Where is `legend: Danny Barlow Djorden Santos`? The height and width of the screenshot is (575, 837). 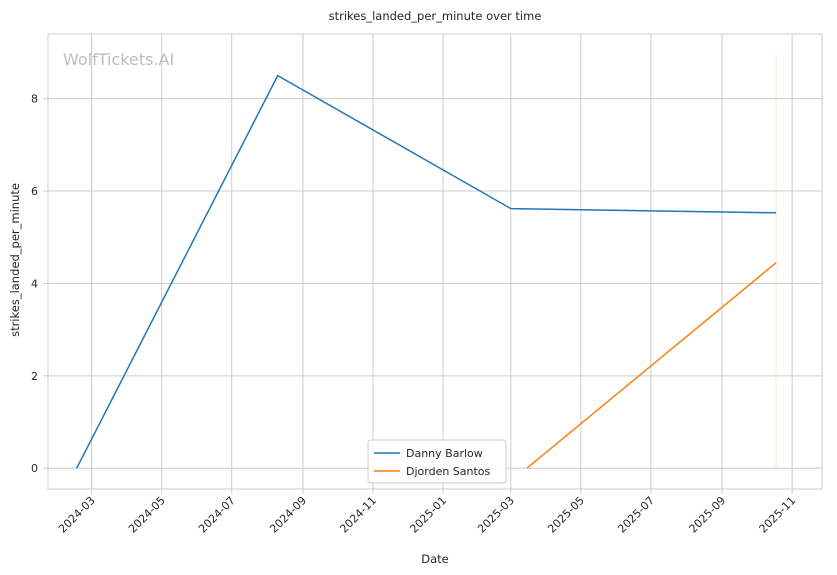
legend: Danny Barlow Djorden Santos is located at coordinates (437, 461).